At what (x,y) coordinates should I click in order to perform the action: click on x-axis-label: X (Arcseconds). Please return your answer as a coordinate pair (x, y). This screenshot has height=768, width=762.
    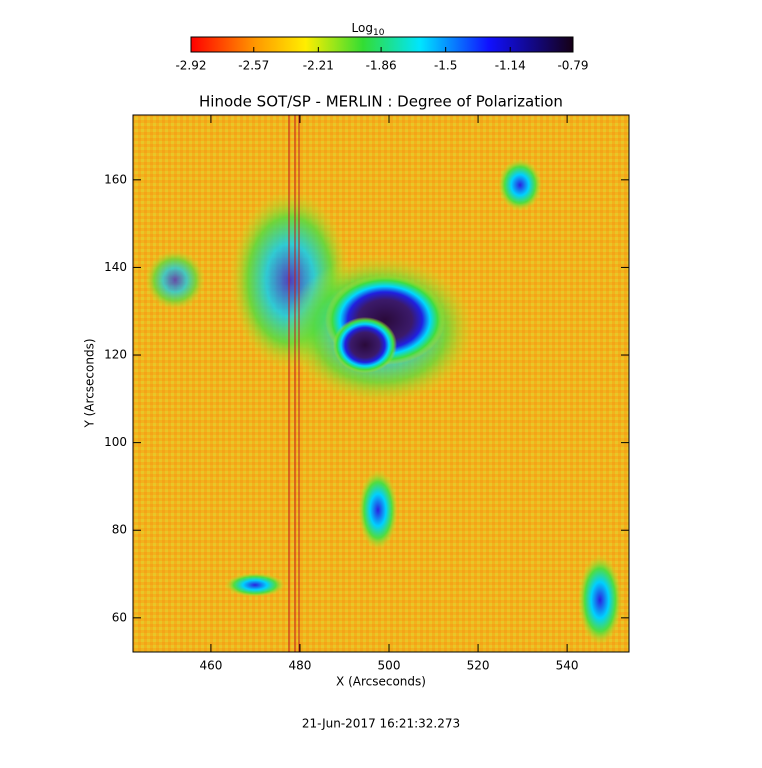
    Looking at the image, I should click on (381, 682).